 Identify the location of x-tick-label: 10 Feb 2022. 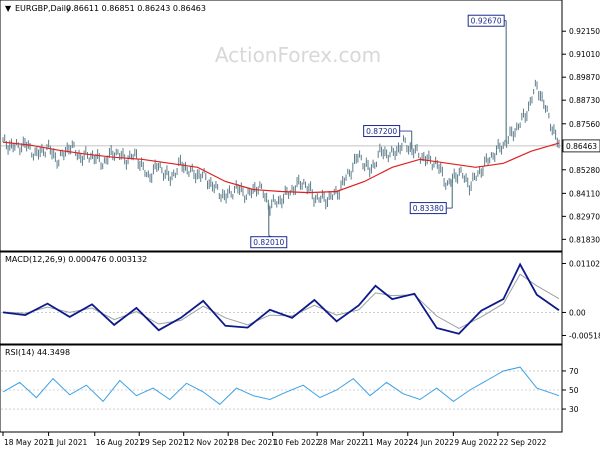
(297, 442).